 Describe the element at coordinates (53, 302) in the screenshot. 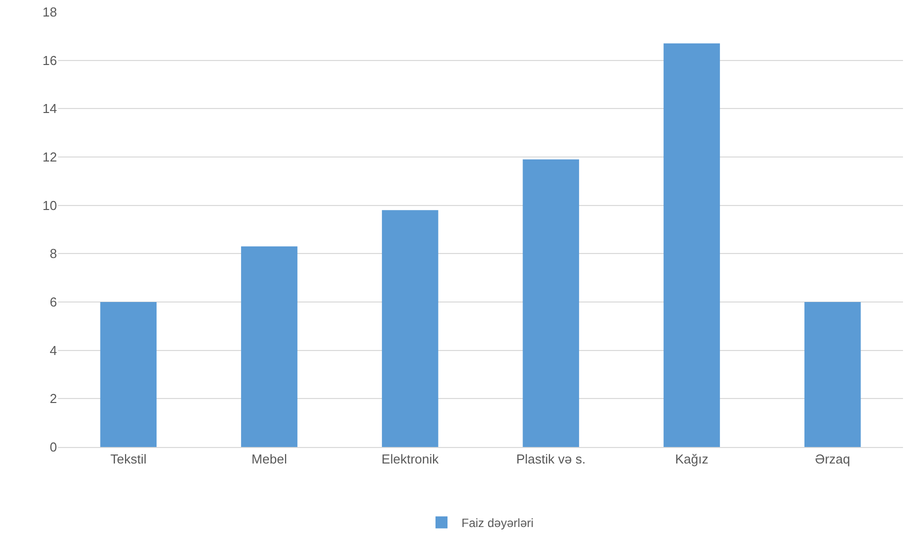

I see `y-tick-label: 6` at that location.